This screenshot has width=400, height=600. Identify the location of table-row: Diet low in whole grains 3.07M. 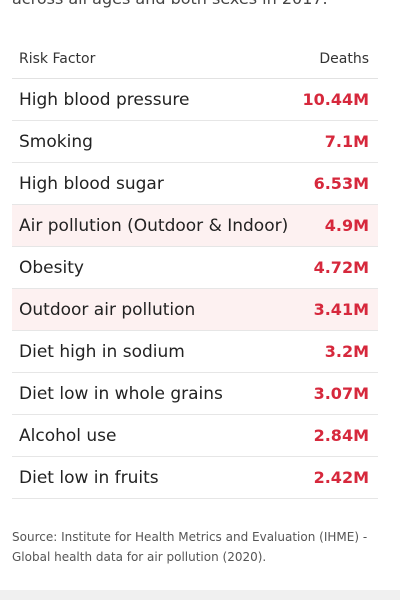
(195, 394).